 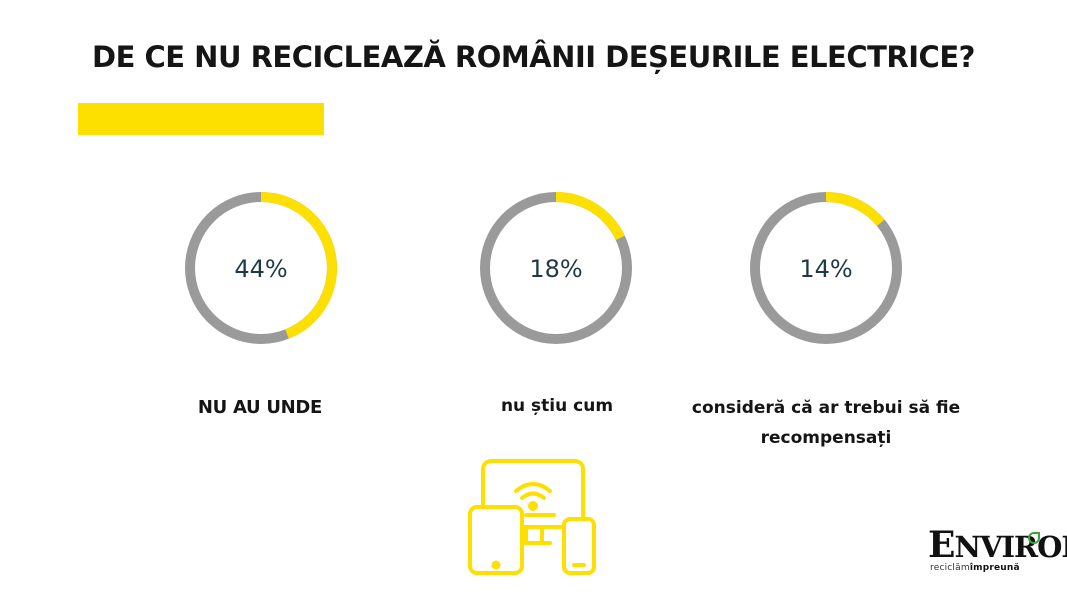 I want to click on label-nu-stiu-cum: nu știu cum, so click(x=557, y=406).